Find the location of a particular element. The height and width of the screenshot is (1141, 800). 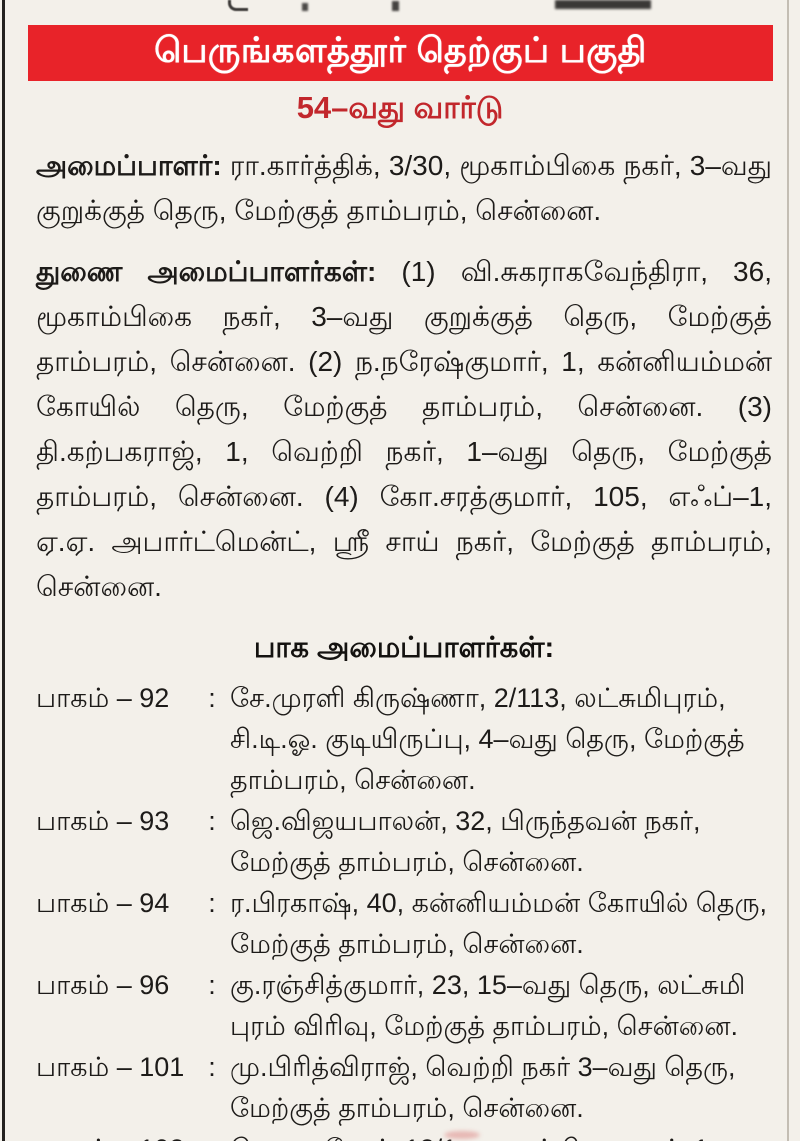

region-title-banner: பெருங்களத்தூர் தெற்குப் பகுதி is located at coordinates (400, 53).